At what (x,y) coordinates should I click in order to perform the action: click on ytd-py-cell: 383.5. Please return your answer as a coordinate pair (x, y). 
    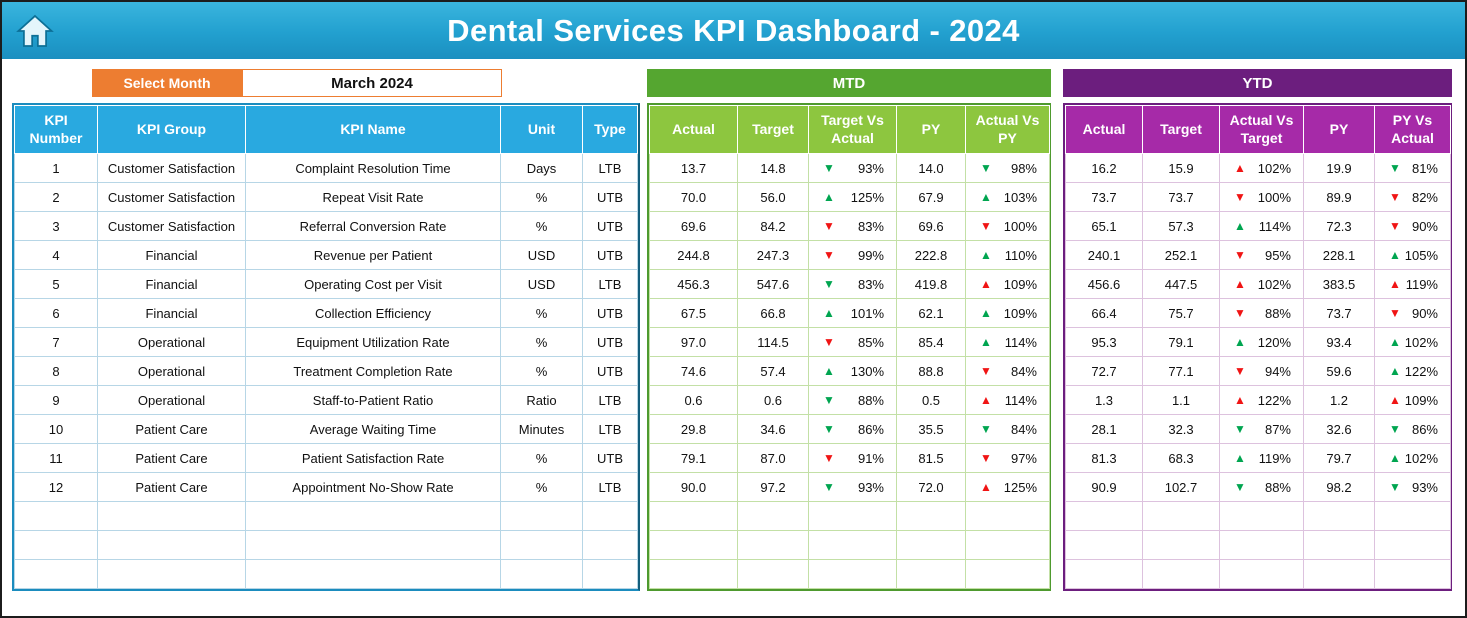
    Looking at the image, I should click on (1339, 284).